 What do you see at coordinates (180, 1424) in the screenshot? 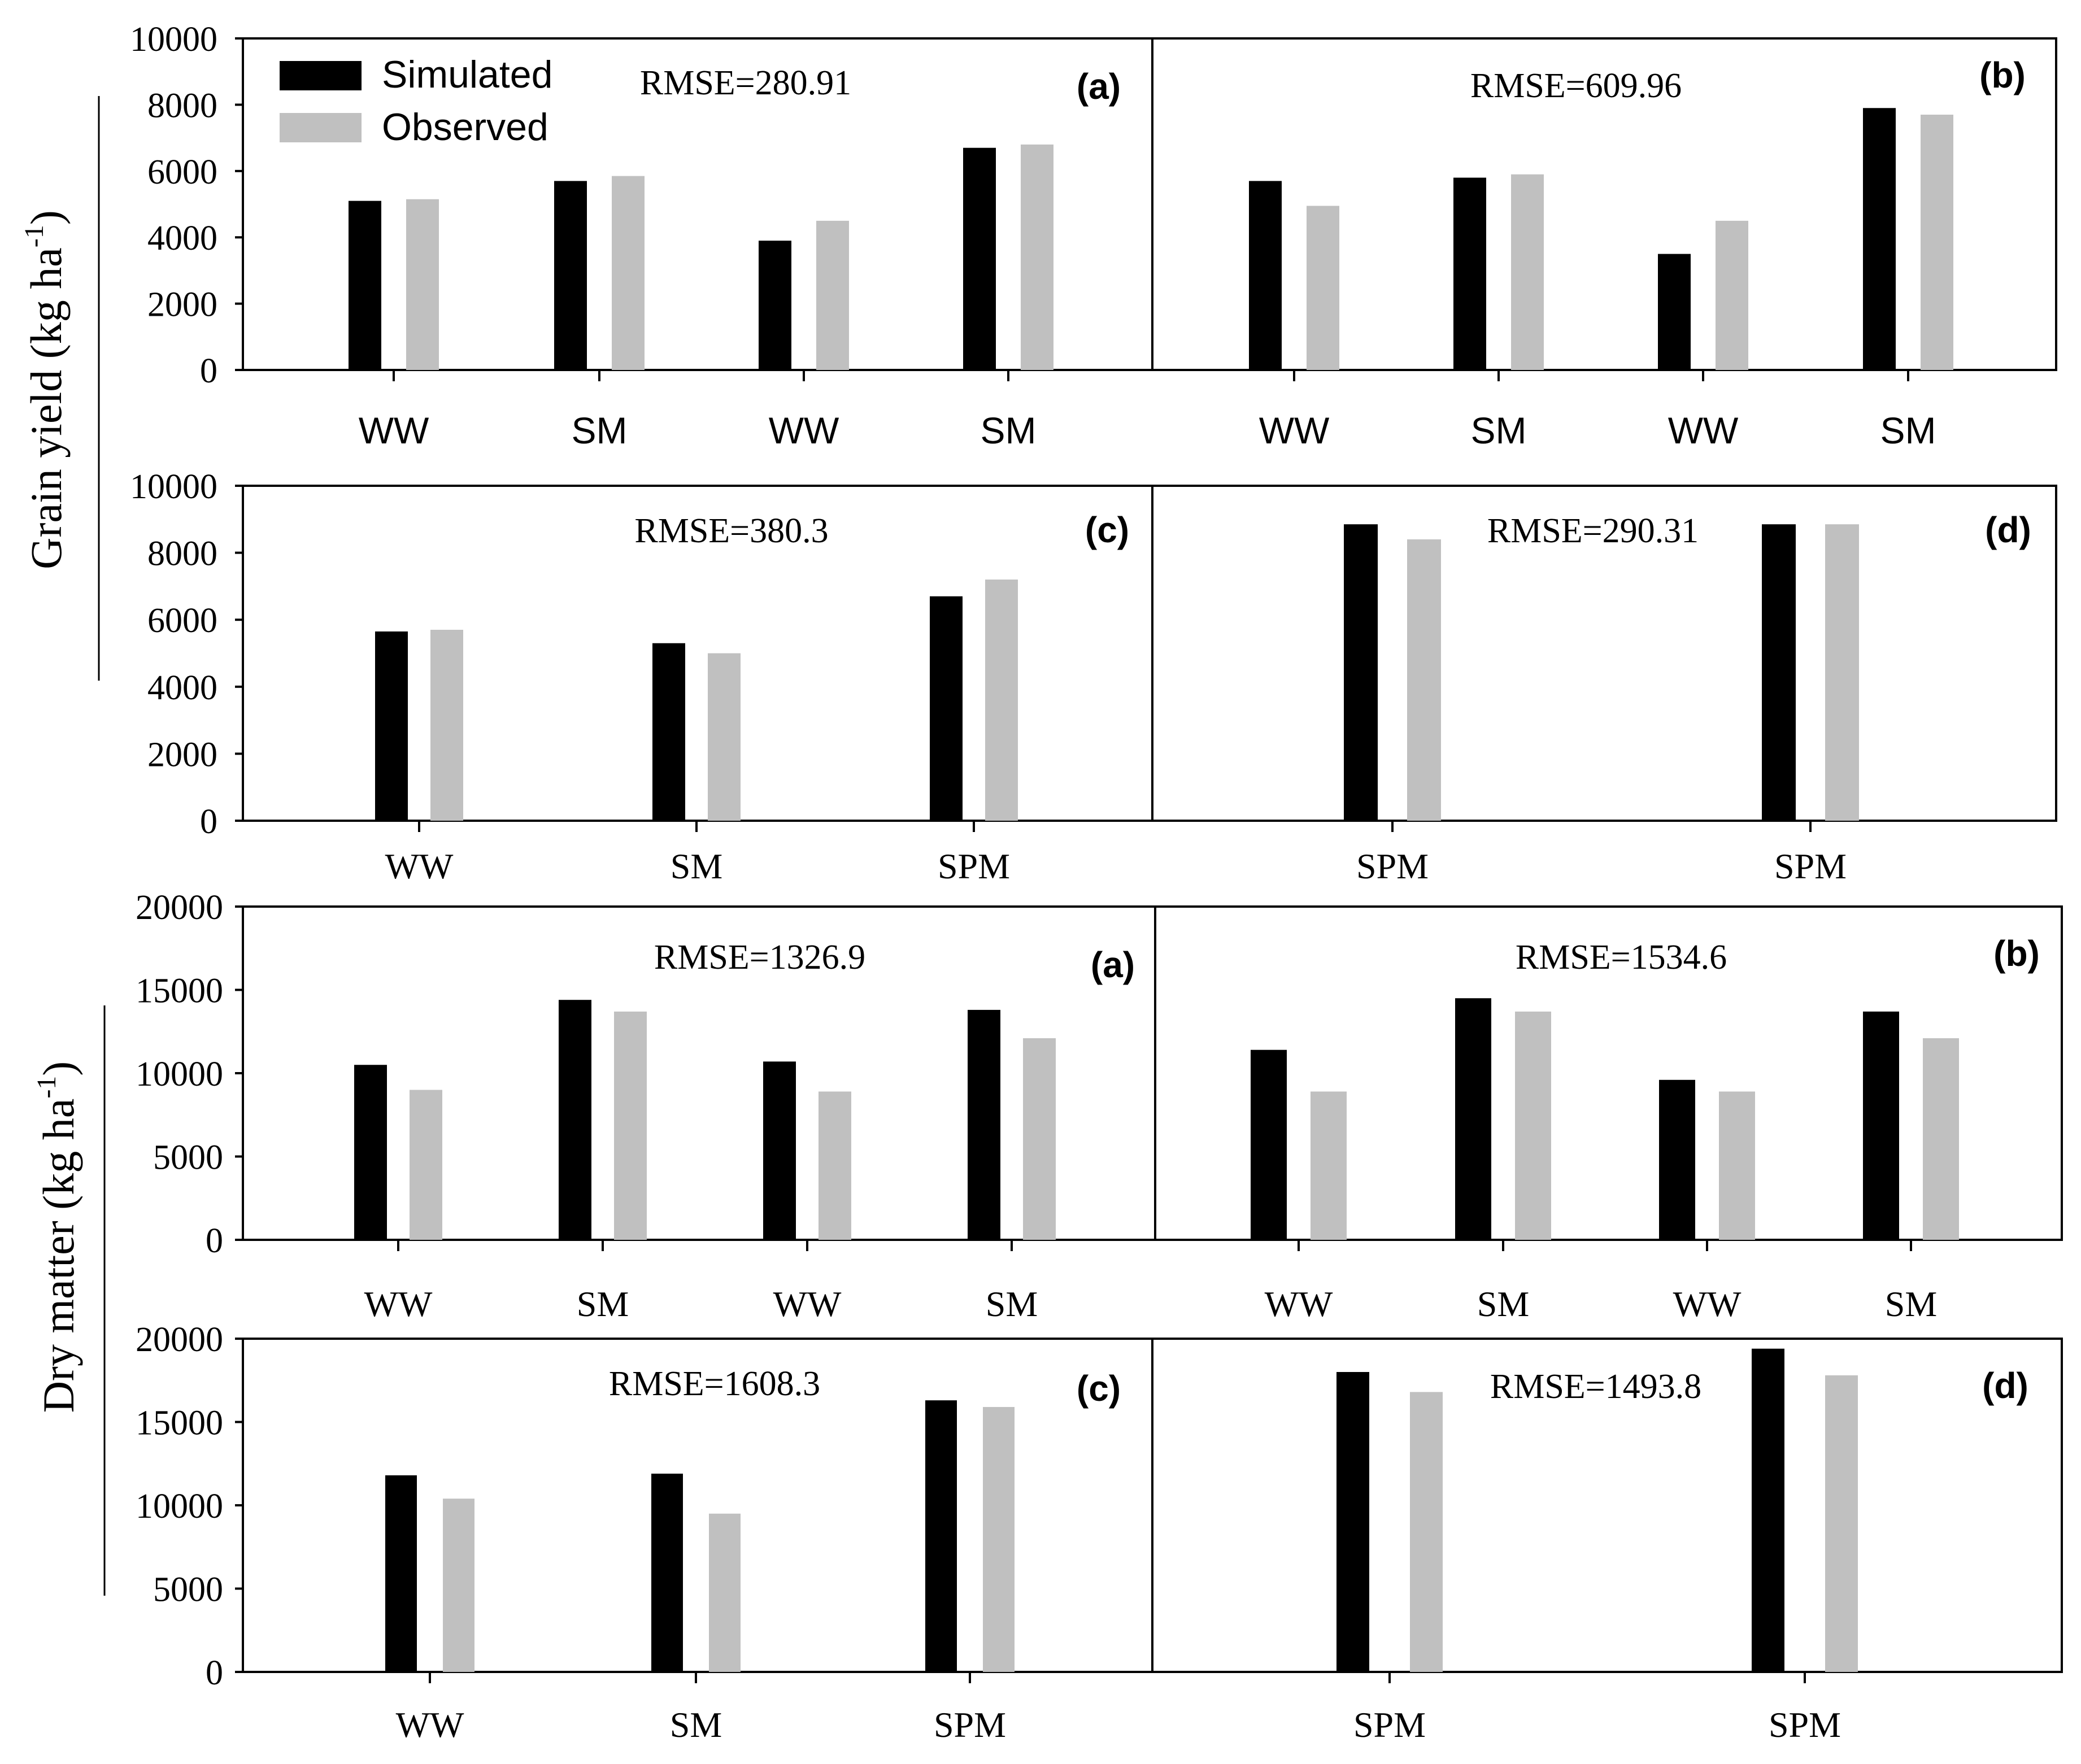
I see `dry-c-ytick-label: 15000` at bounding box center [180, 1424].